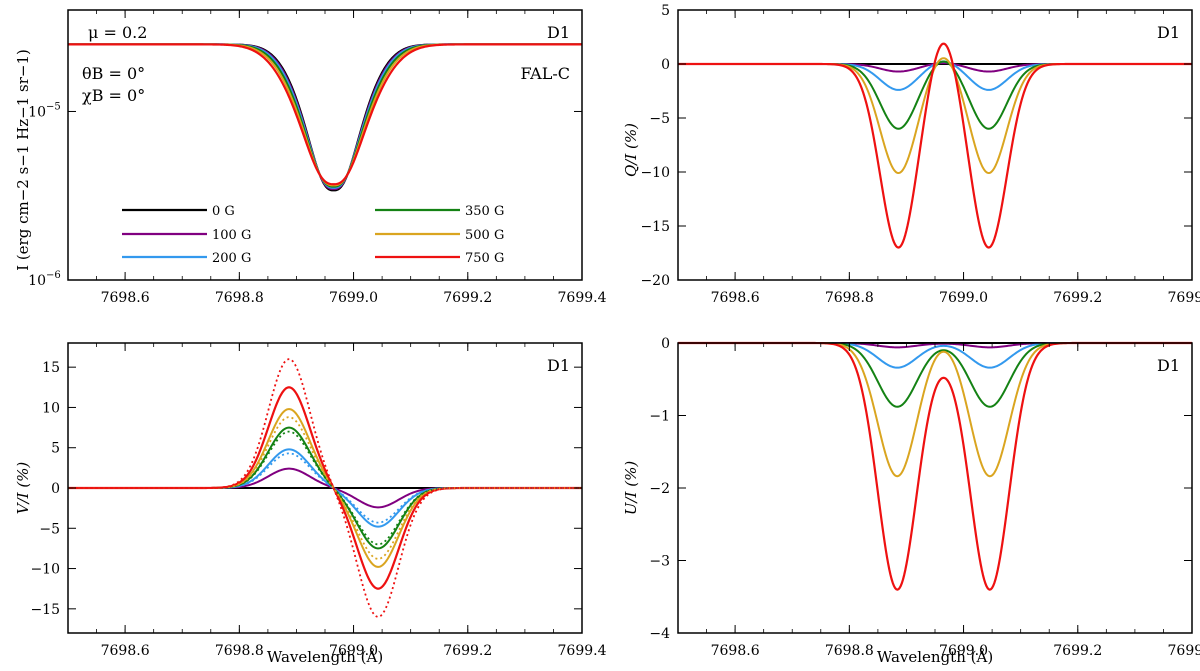  Describe the element at coordinates (53, 275) in the screenshot. I see `y-tick-exponent: −6` at that location.